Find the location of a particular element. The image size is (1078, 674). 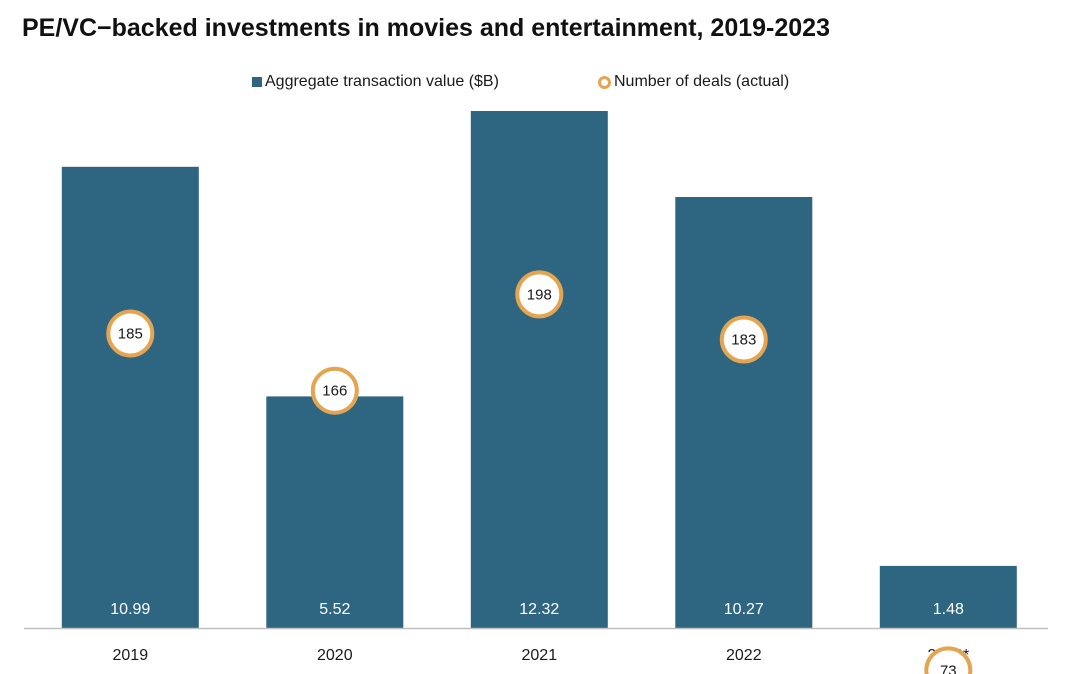

deal-marker-2020 is located at coordinates (334, 390).